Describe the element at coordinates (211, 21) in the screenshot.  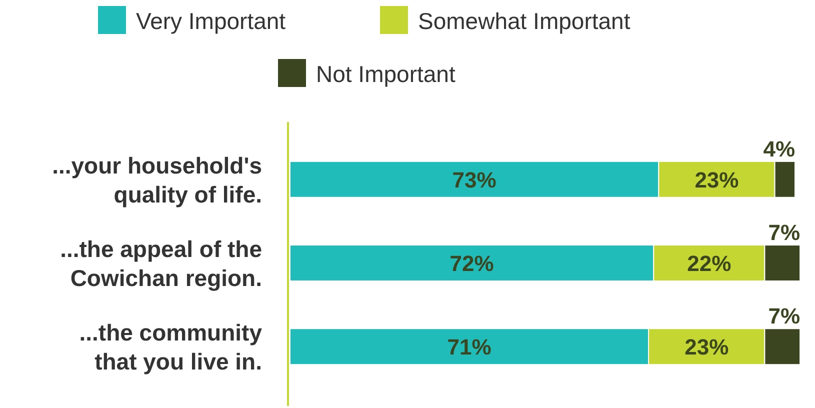
I see `legend-label: Very Important` at that location.